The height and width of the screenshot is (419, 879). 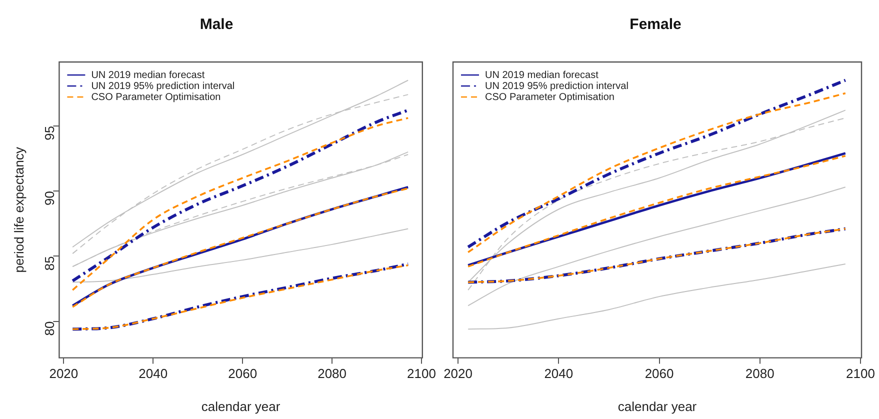 What do you see at coordinates (49, 328) in the screenshot?
I see `y-tick-label: 80` at bounding box center [49, 328].